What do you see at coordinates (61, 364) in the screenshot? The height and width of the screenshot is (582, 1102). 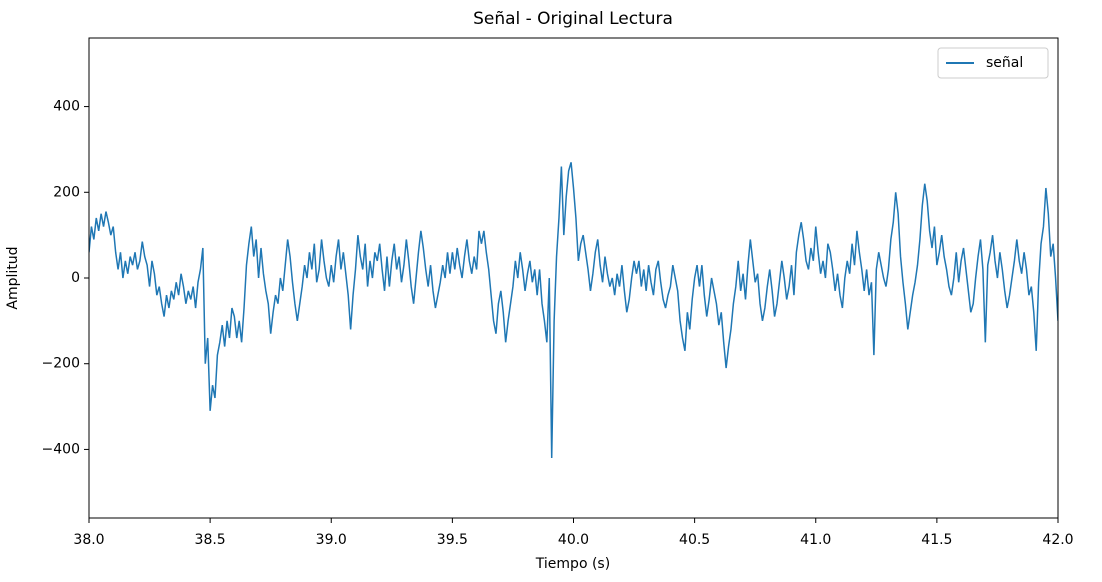 I see `y-tick-label: −200` at bounding box center [61, 364].